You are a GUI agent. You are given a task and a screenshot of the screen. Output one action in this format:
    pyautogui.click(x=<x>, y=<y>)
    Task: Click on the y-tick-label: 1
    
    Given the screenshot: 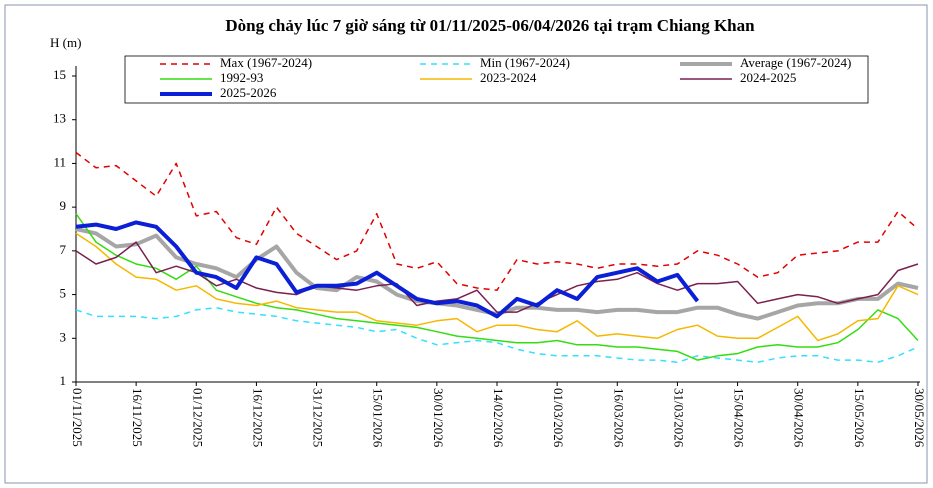 What is the action you would take?
    pyautogui.click(x=63, y=380)
    